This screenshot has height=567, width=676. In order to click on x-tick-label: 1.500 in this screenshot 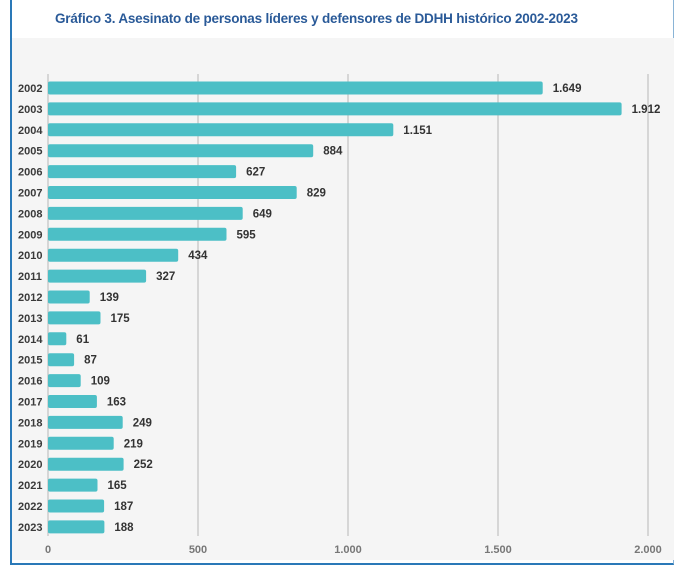, I will do `click(498, 550)`.